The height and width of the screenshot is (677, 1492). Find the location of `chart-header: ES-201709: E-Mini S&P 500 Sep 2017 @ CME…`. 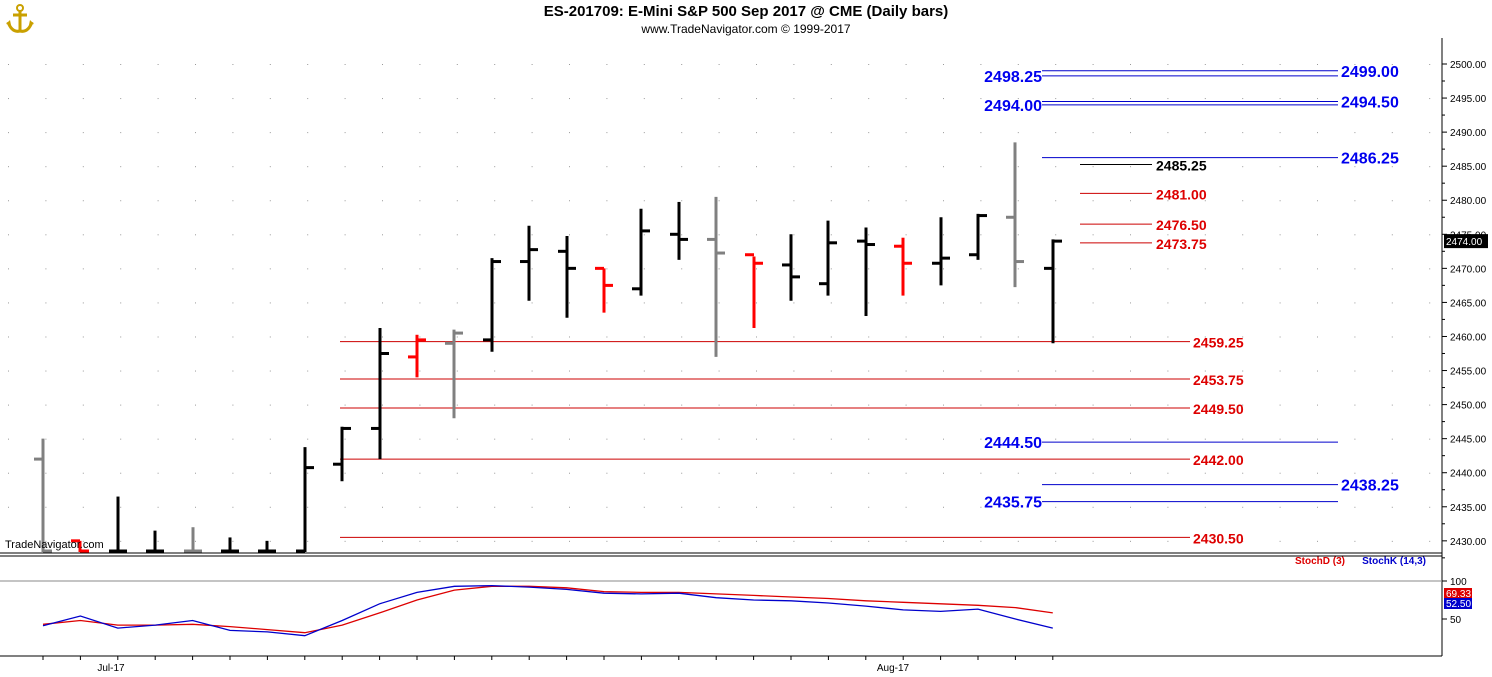

chart-header: ES-201709: E-Mini S&P 500 Sep 2017 @ CME… is located at coordinates (746, 19).